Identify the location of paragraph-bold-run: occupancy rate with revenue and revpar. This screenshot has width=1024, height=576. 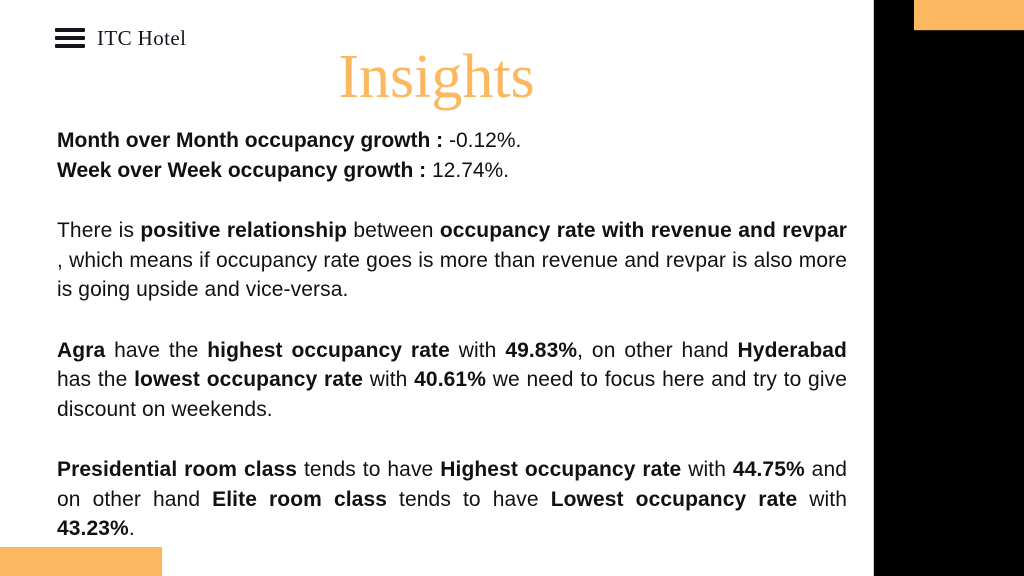
(643, 230).